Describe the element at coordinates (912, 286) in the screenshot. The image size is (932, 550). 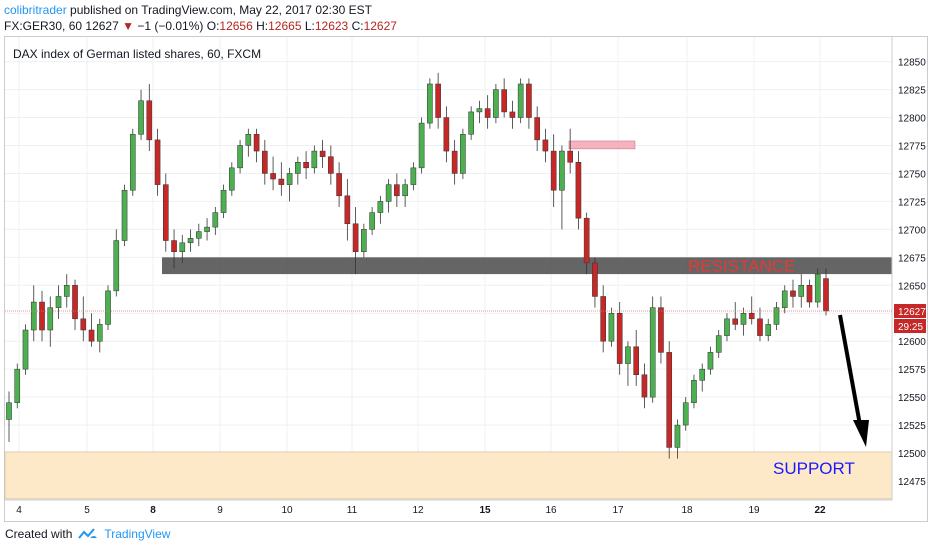
I see `price-tick-label: 12650` at that location.